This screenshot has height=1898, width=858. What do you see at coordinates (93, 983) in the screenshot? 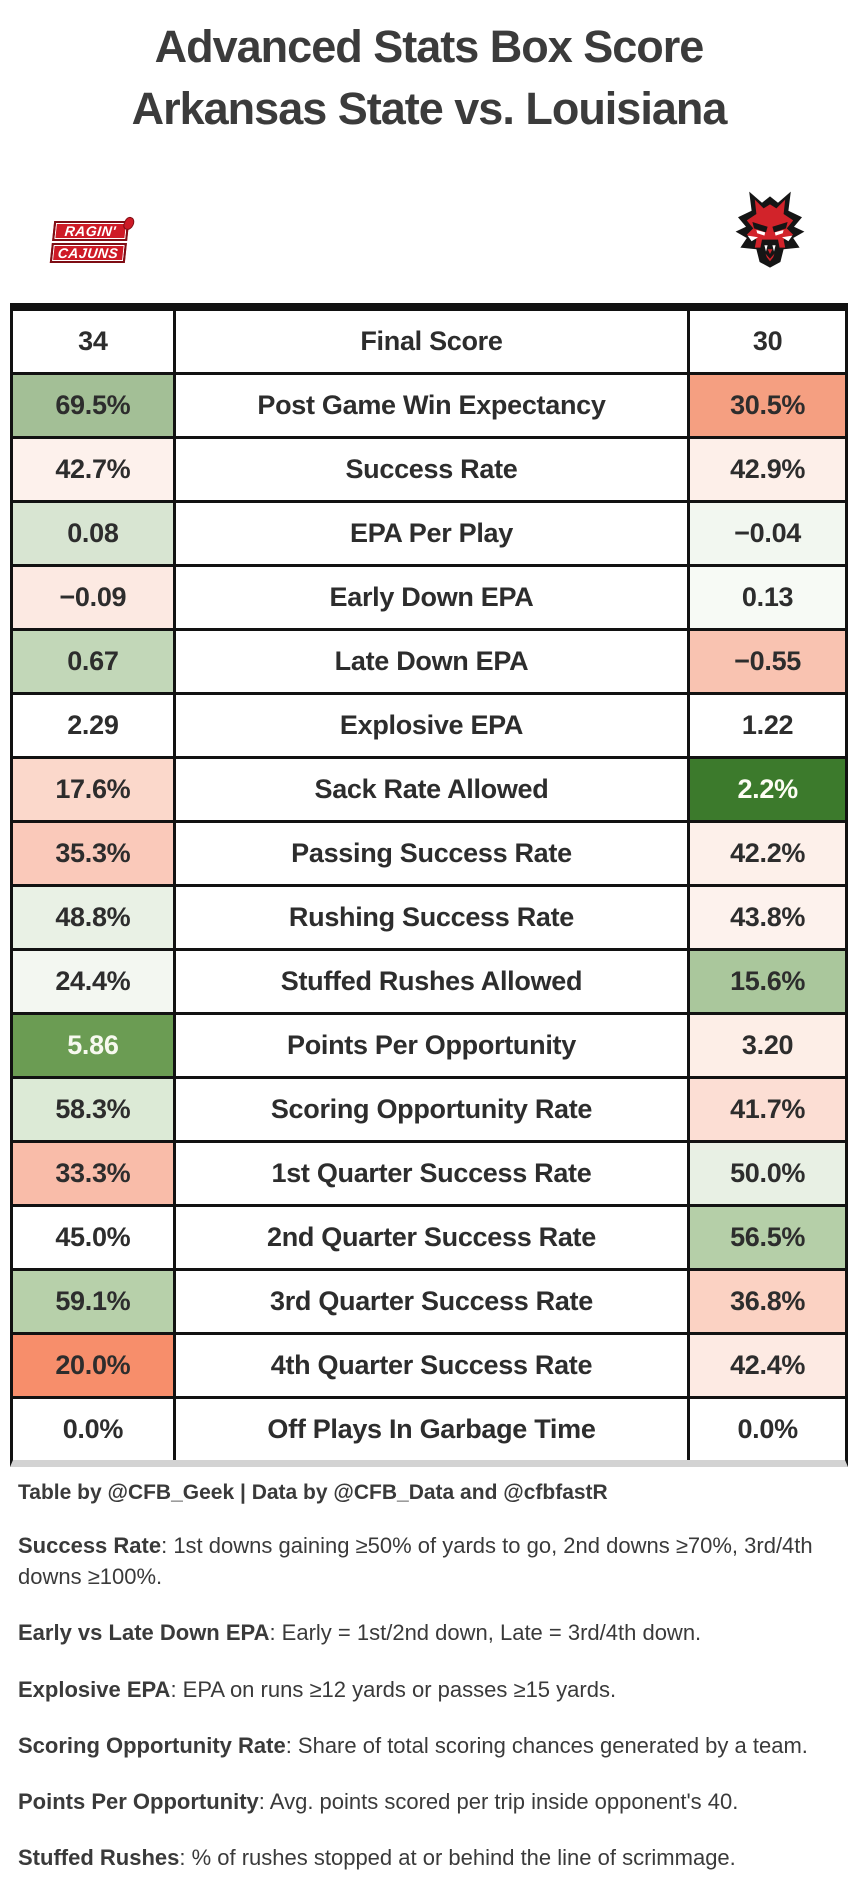
I see `left-team-value-cell: 24.4%` at bounding box center [93, 983].